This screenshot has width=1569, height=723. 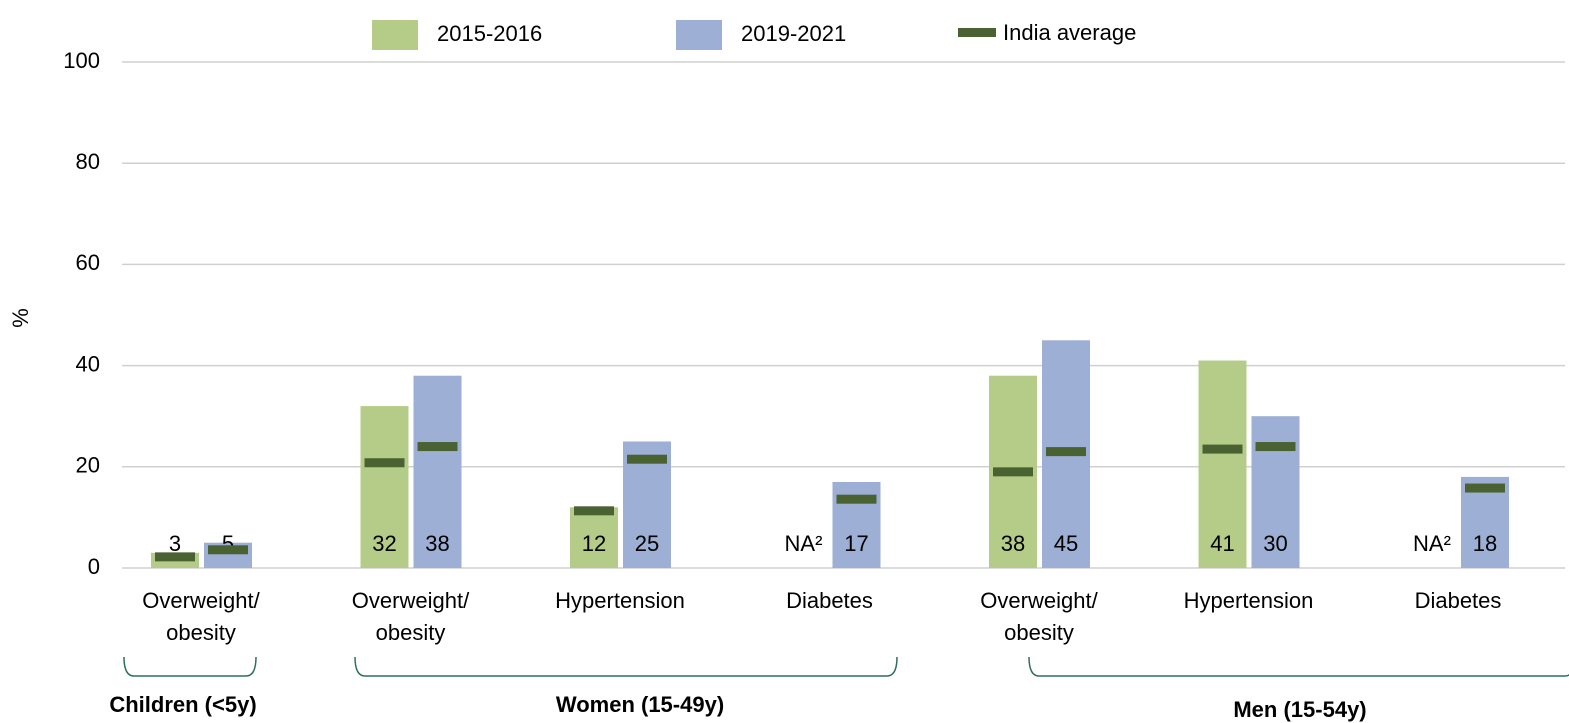 What do you see at coordinates (1222, 543) in the screenshot?
I see `data-label: 41` at bounding box center [1222, 543].